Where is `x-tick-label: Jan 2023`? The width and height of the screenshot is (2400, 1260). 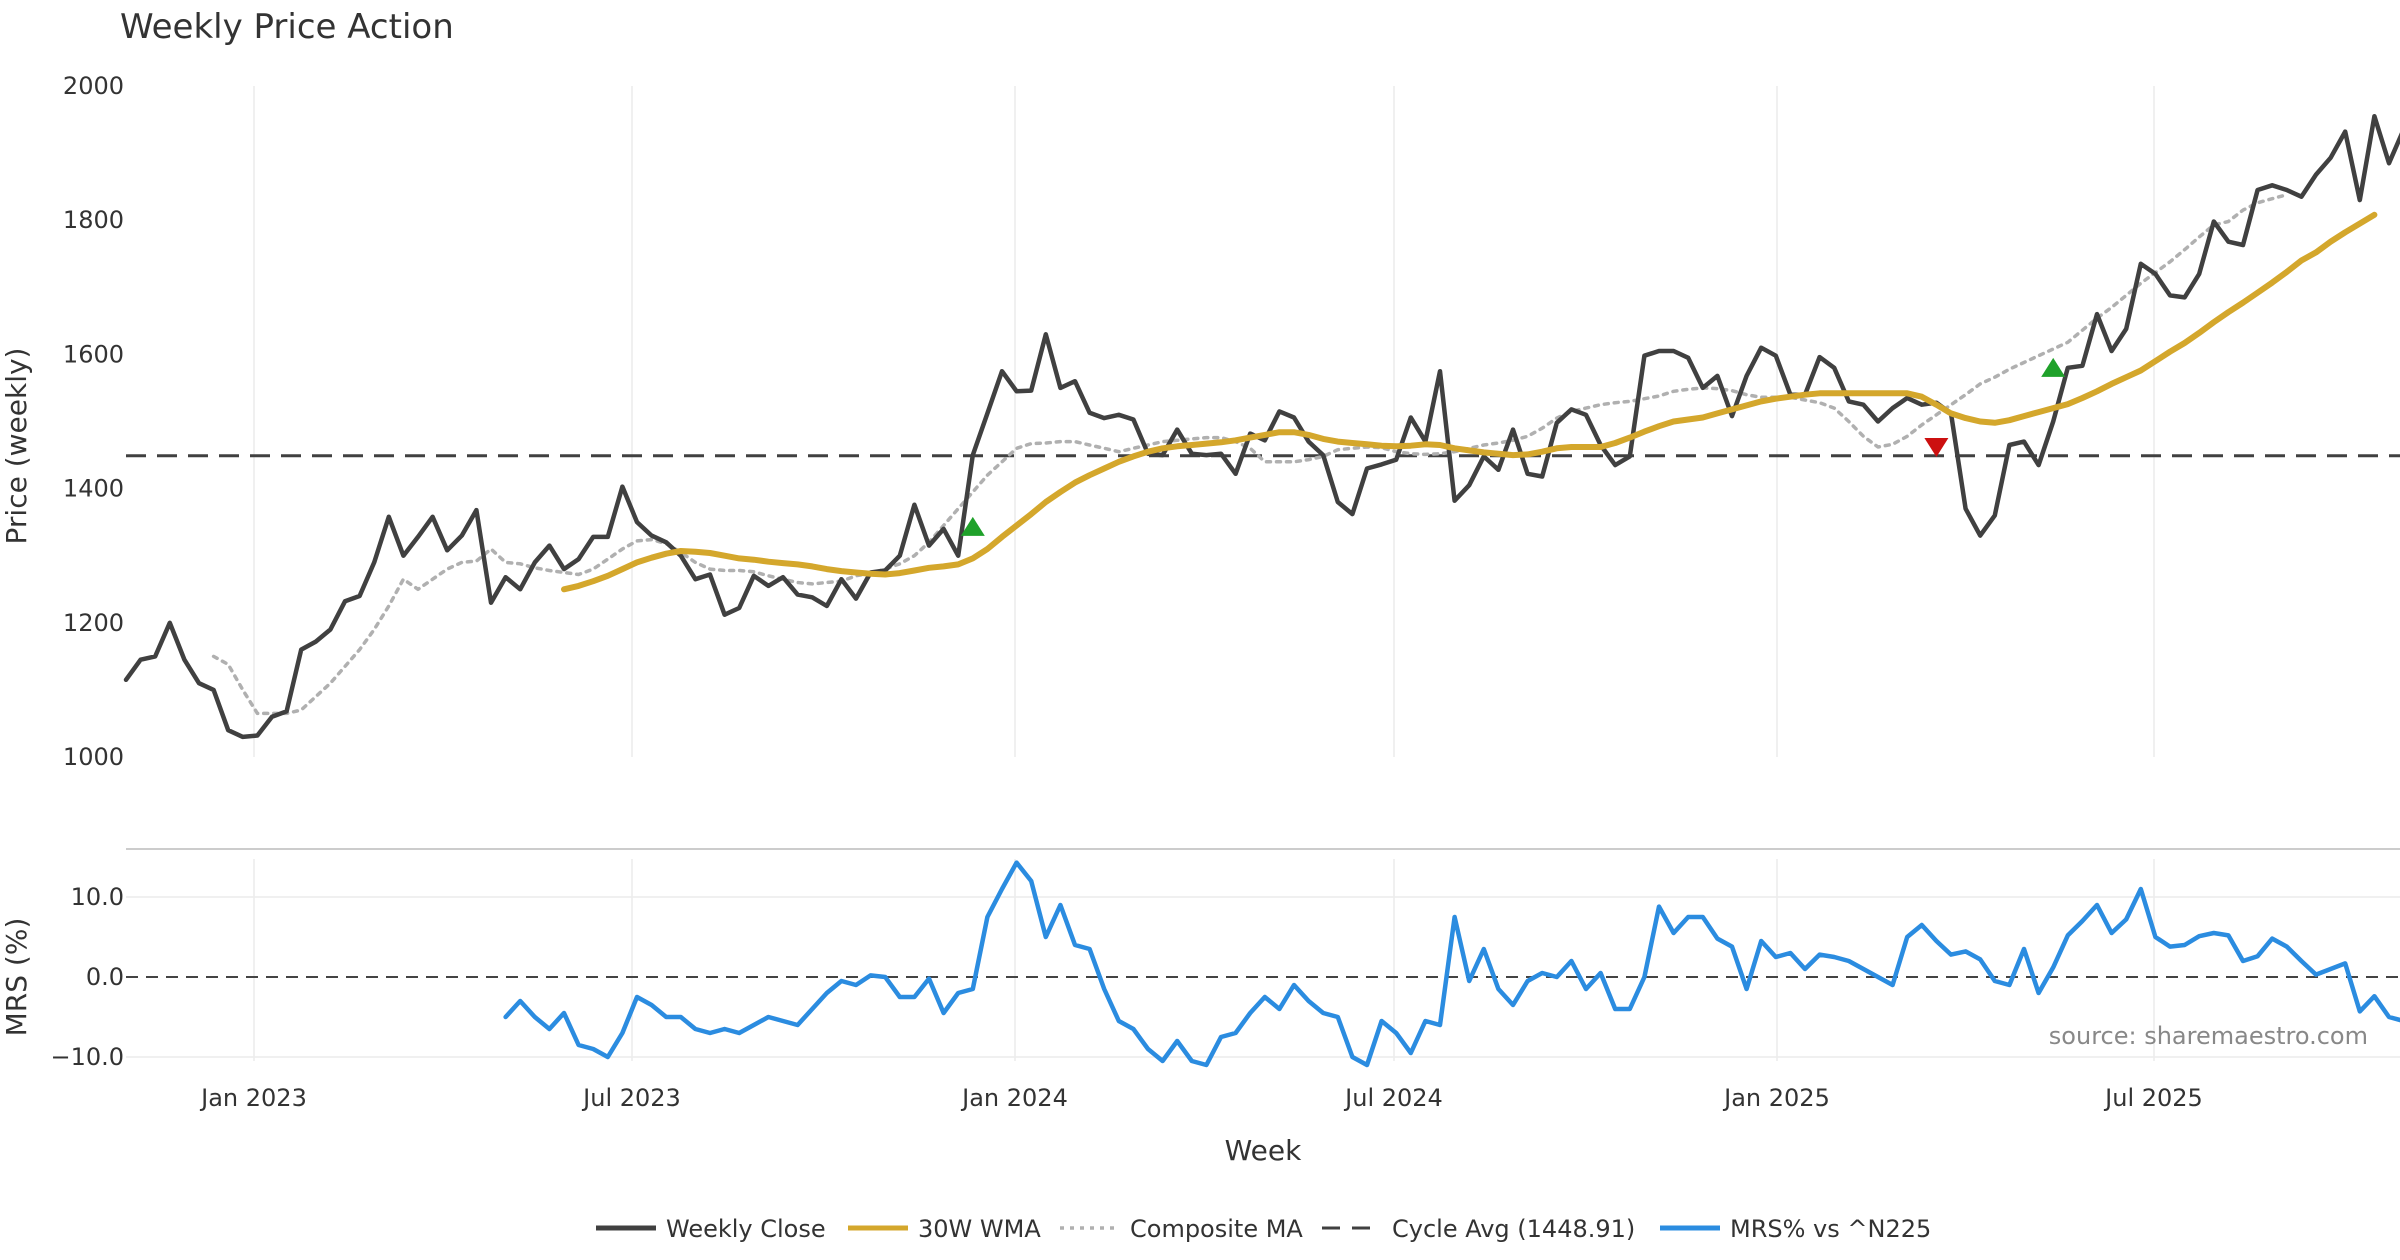 x-tick-label: Jan 2023 is located at coordinates (253, 1098).